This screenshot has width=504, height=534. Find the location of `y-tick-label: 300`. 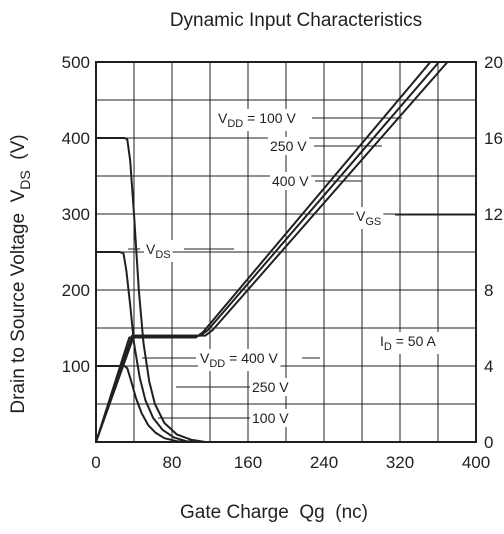

y-tick-label: 300 is located at coordinates (76, 214).